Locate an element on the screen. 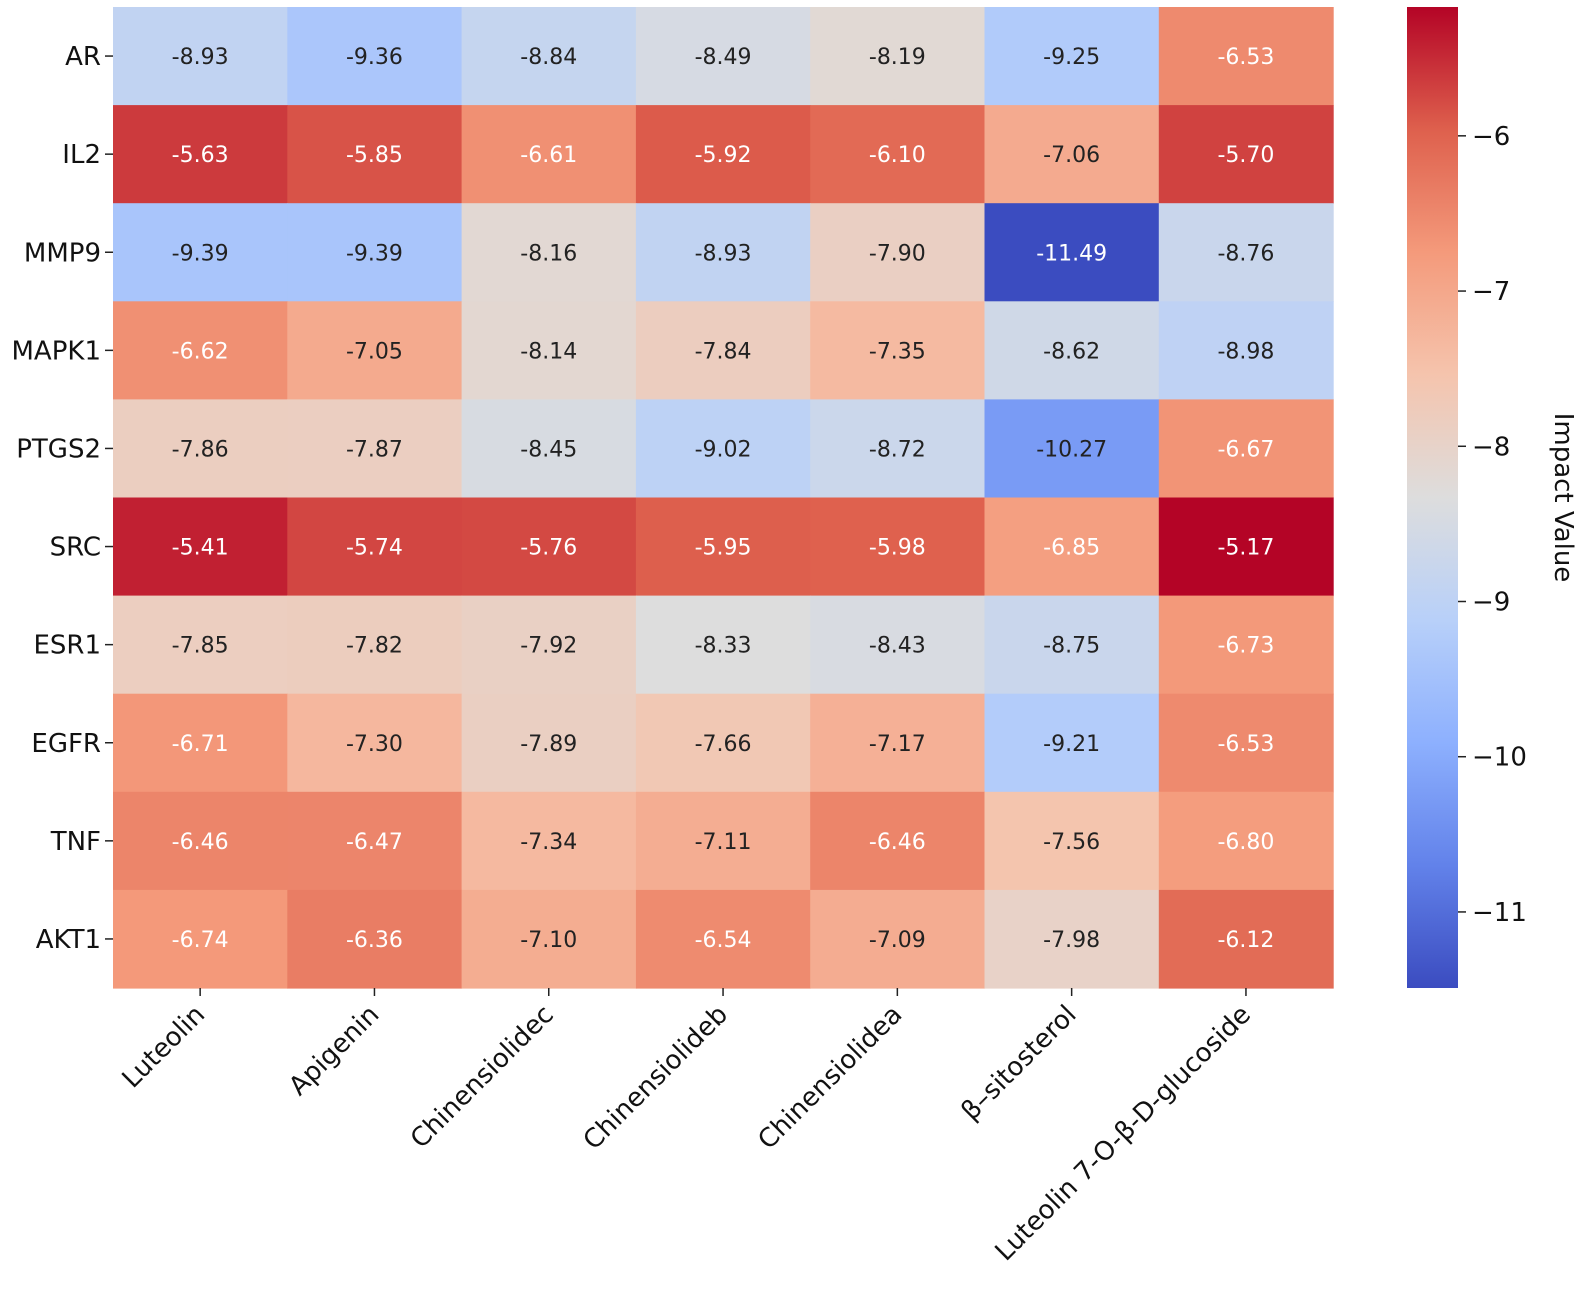  heatmap-cell-label: -10.27 is located at coordinates (1071, 449).